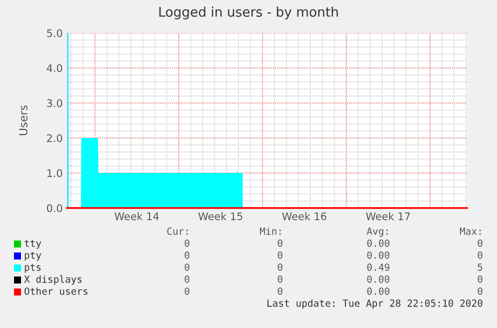  Describe the element at coordinates (480, 267) in the screenshot. I see `text: 5` at that location.